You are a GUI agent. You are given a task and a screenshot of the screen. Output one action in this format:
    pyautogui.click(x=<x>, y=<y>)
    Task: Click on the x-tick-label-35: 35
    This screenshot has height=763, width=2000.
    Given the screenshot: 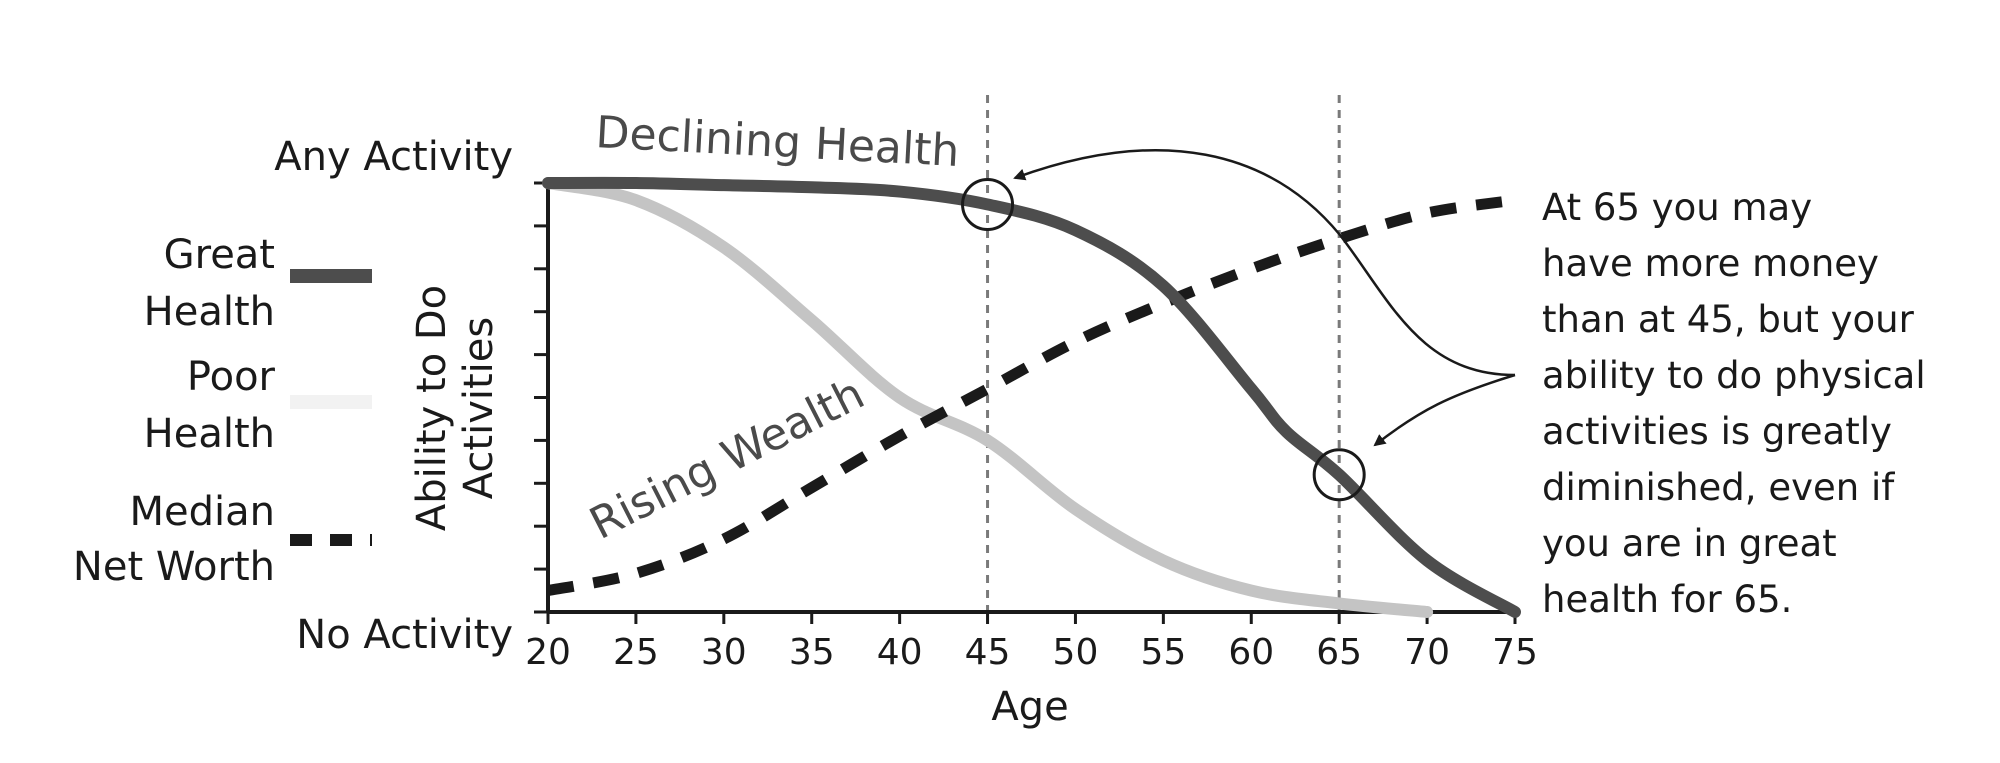 What is the action you would take?
    pyautogui.click(x=812, y=652)
    